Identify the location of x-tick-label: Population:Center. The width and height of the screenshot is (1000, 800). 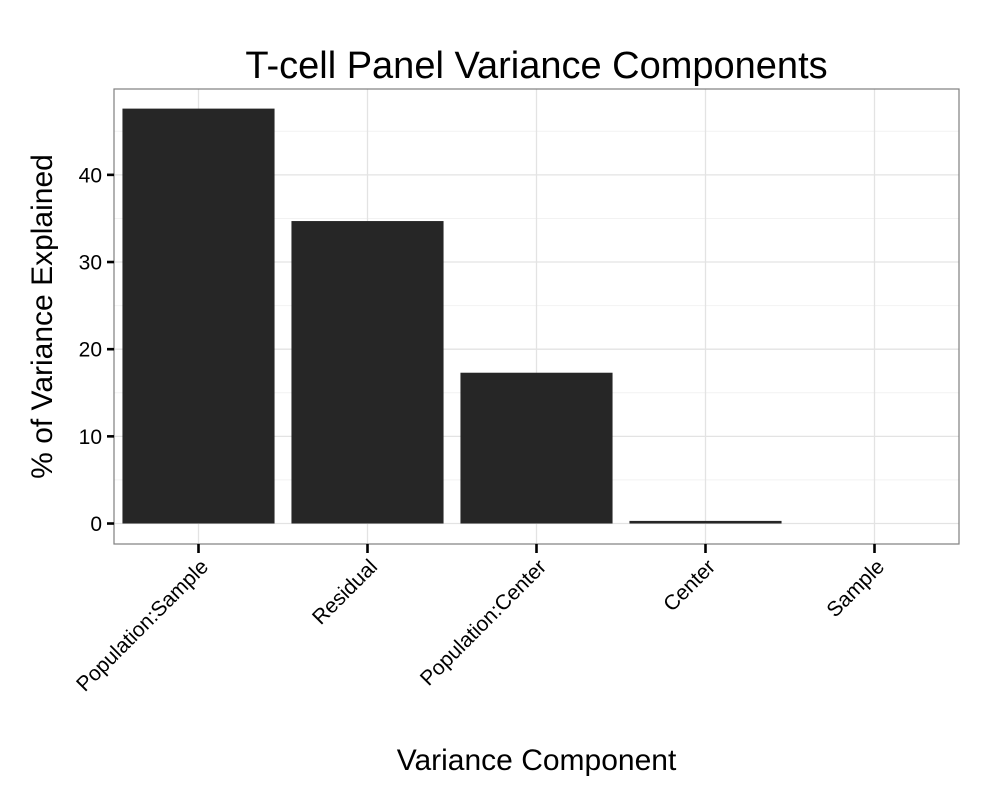
(483, 622).